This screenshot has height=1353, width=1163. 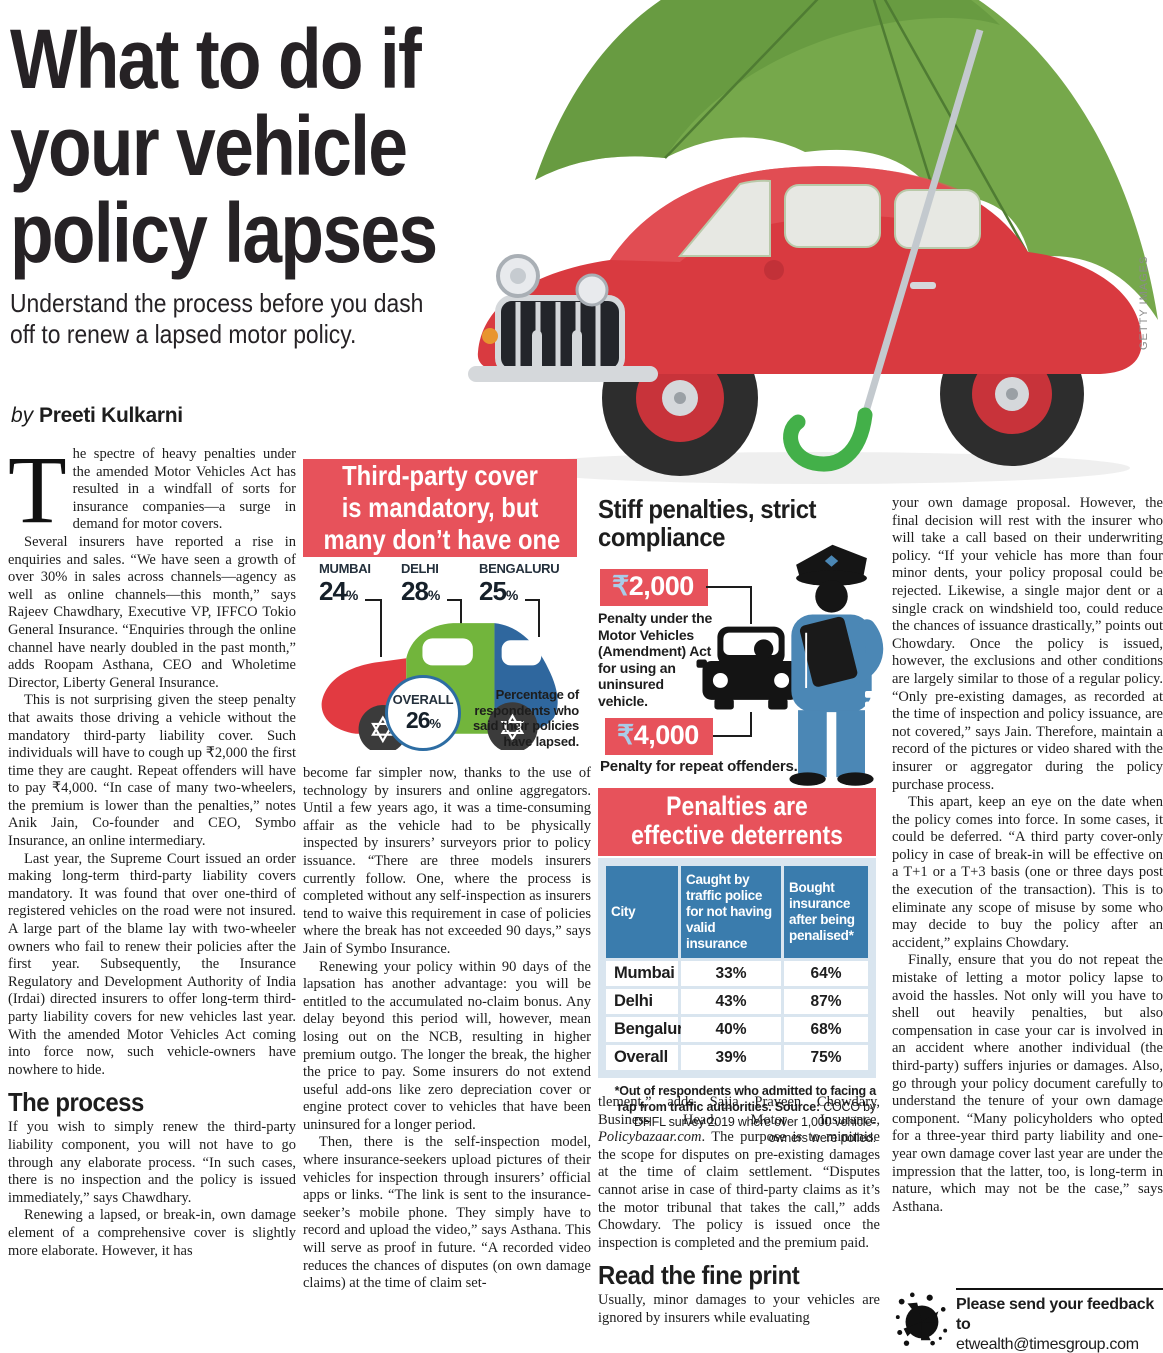 I want to click on feedback-text: Please send your feedback to, so click(x=1055, y=1314).